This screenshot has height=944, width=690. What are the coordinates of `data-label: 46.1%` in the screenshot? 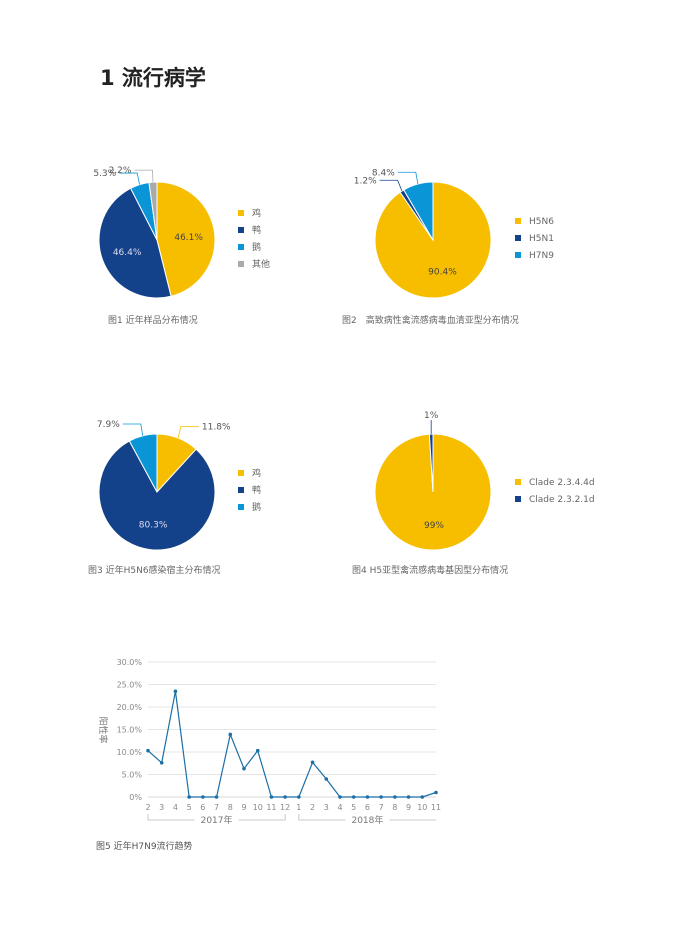 It's located at (188, 238).